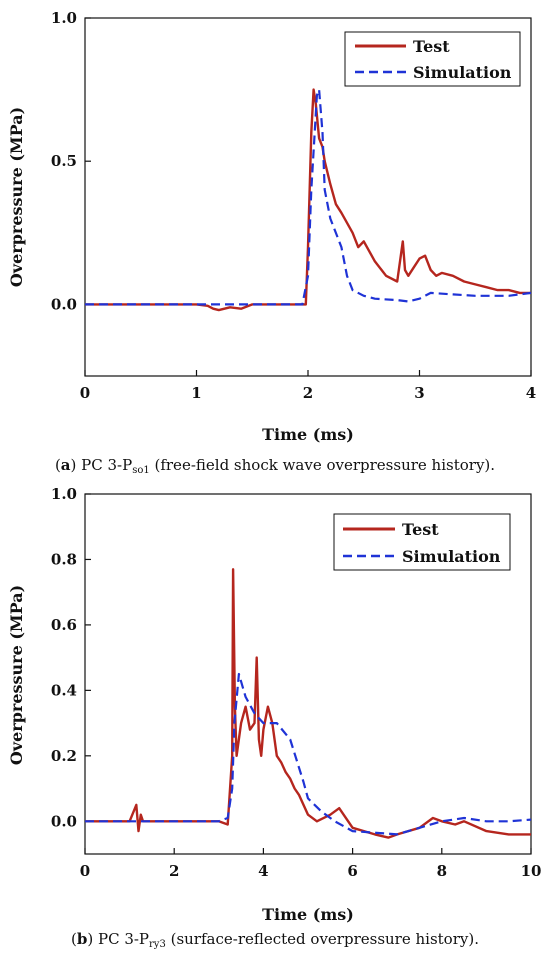  I want to click on chart-a-y-tick-label: 0.5, so click(64, 161).